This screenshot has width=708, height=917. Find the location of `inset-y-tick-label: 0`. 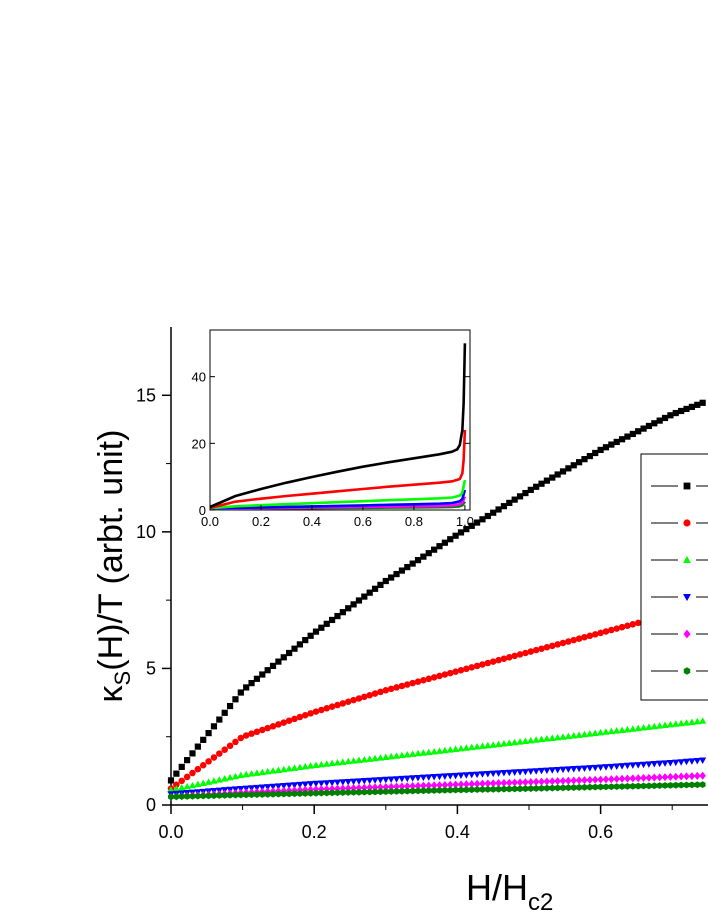

inset-y-tick-label: 0 is located at coordinates (202, 510).